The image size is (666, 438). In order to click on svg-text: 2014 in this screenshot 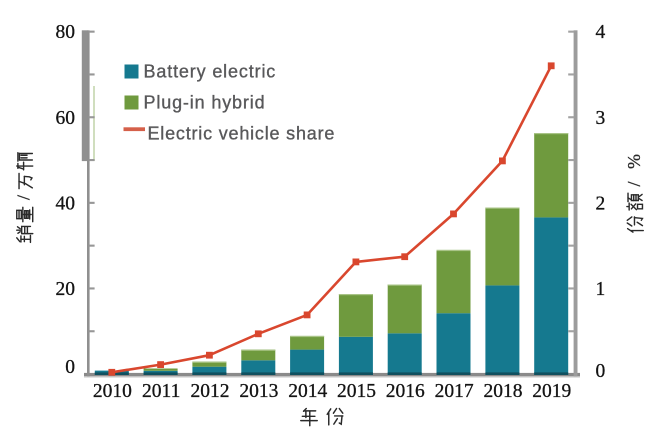, I will do `click(307, 391)`.